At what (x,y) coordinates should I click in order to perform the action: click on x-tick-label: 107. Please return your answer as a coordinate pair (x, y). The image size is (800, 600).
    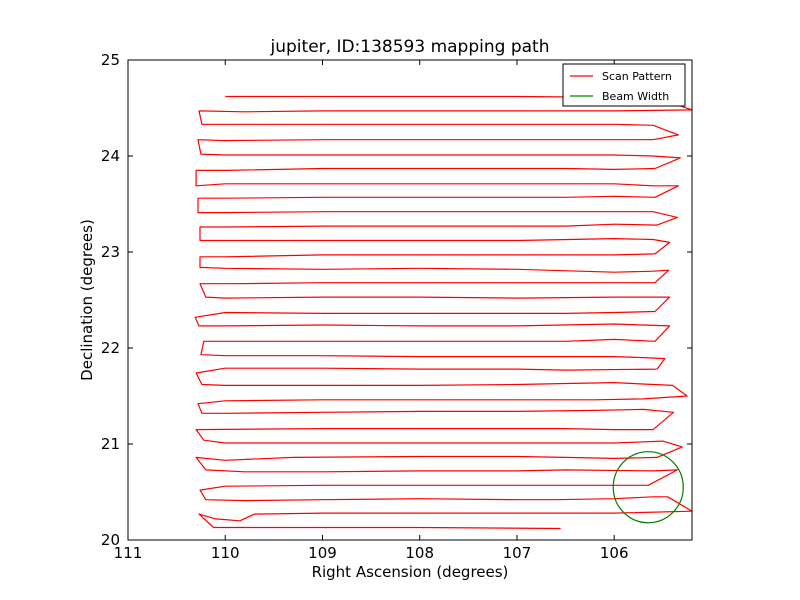
    Looking at the image, I should click on (517, 553).